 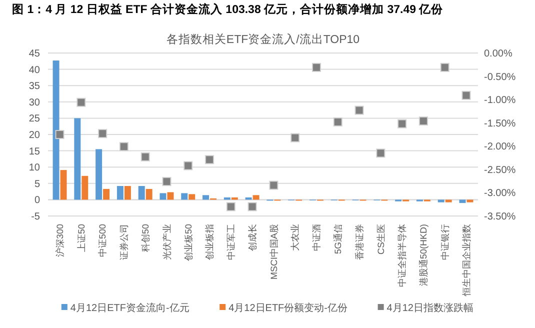 What do you see at coordinates (188, 243) in the screenshot?
I see `x-tick-label: 创业板50` at bounding box center [188, 243].